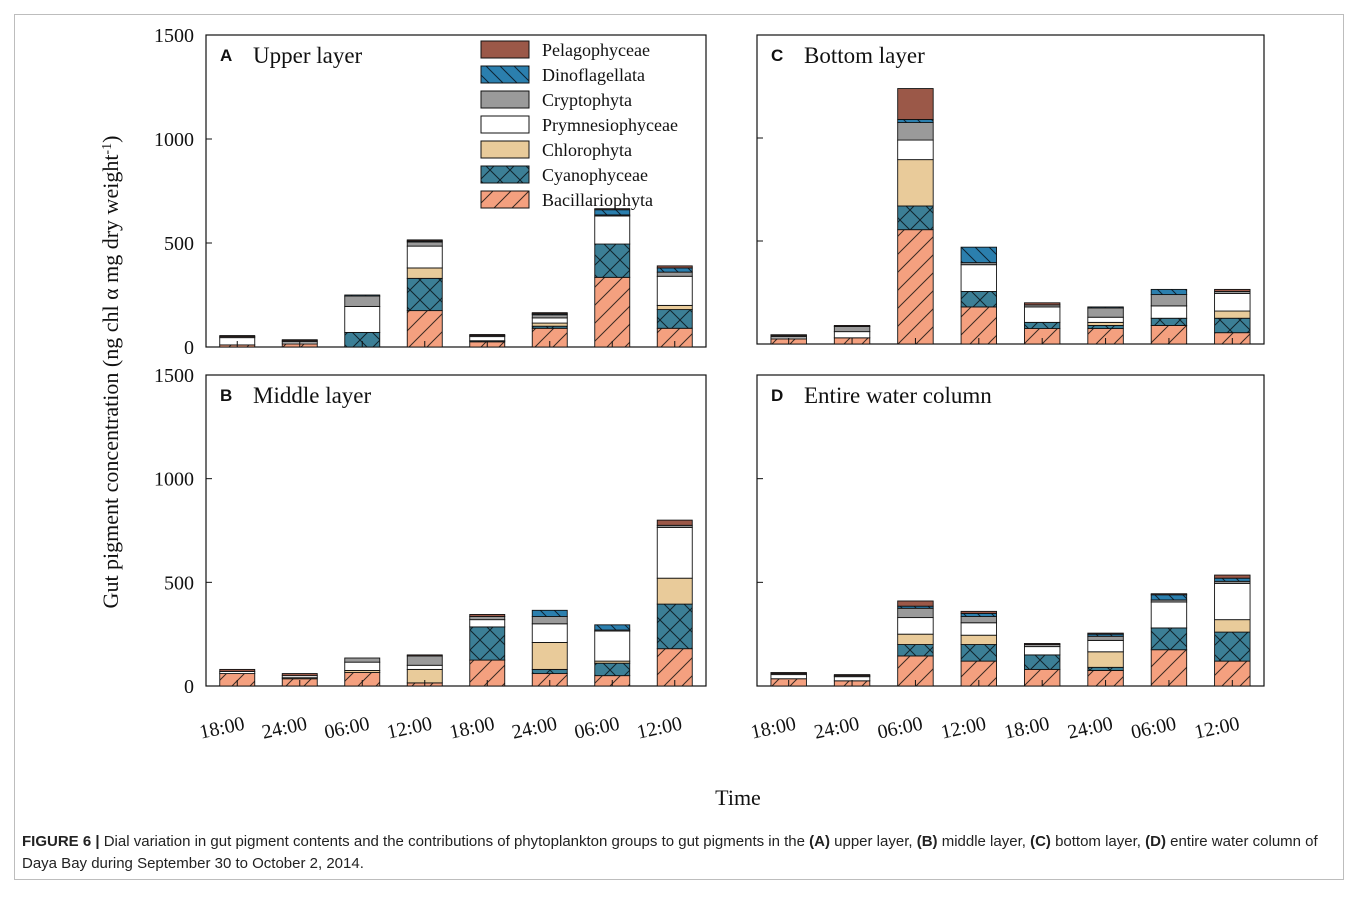  I want to click on panel-letter: B, so click(226, 395).